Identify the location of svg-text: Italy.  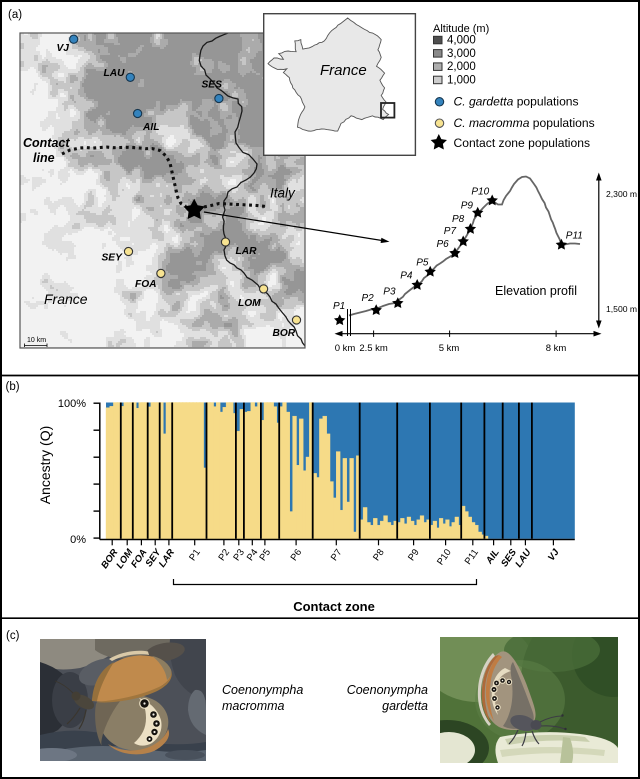
(283, 193).